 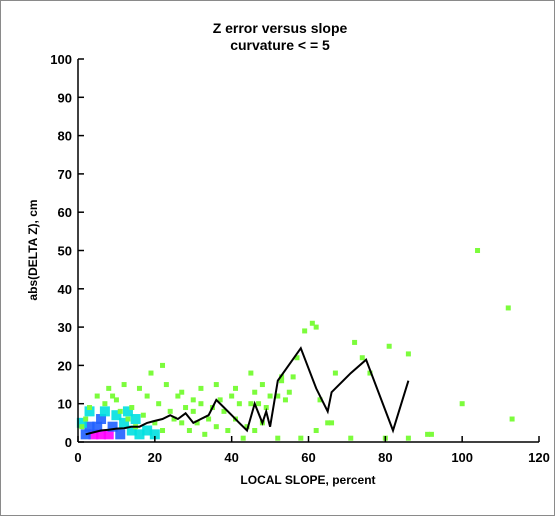 What do you see at coordinates (65, 251) in the screenshot?
I see `y-tick-label: 50` at bounding box center [65, 251].